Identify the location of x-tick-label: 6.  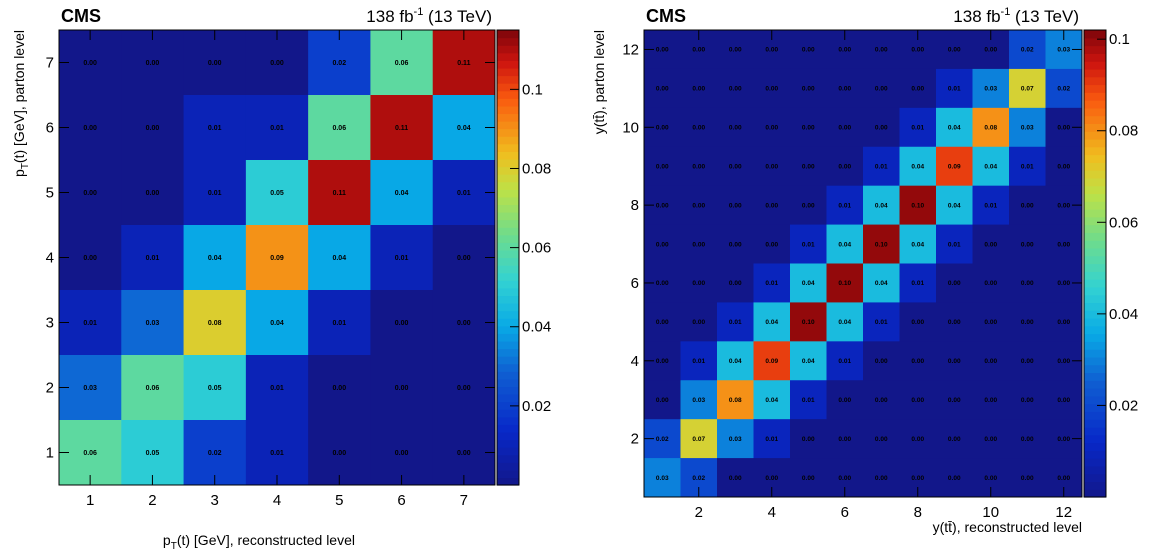
(401, 500).